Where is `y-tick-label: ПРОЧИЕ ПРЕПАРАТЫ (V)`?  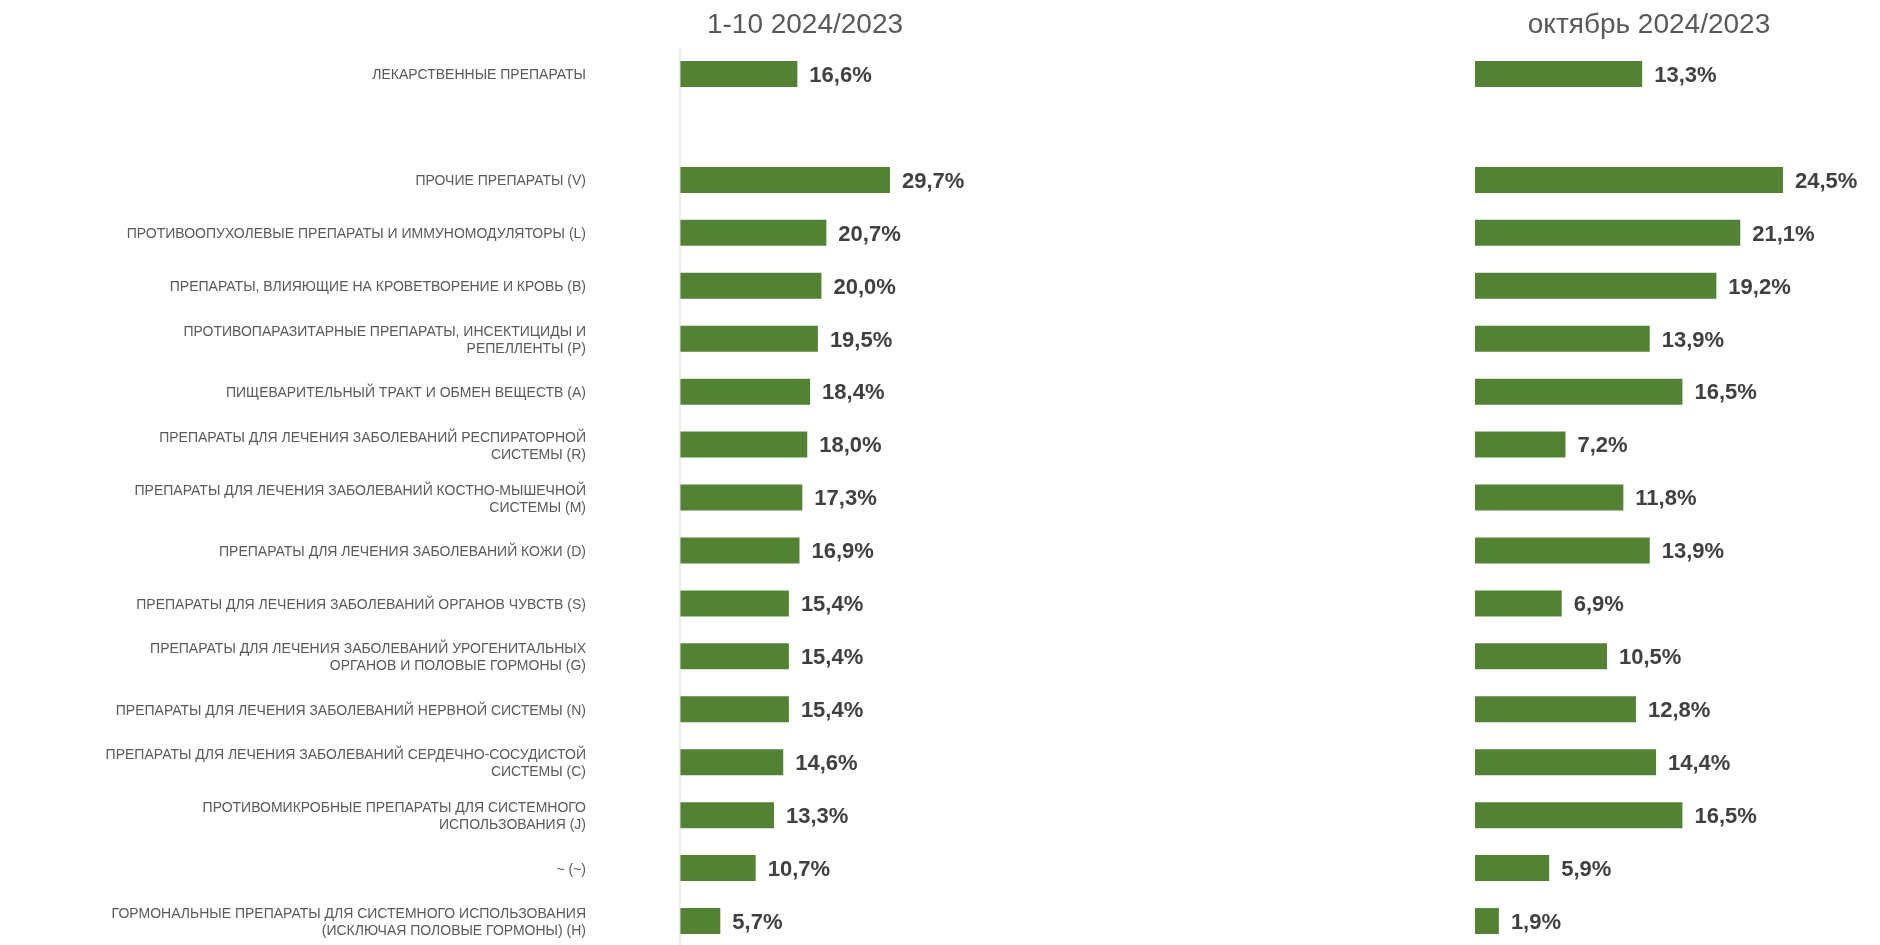 y-tick-label: ПРОЧИЕ ПРЕПАРАТЫ (V) is located at coordinates (500, 180).